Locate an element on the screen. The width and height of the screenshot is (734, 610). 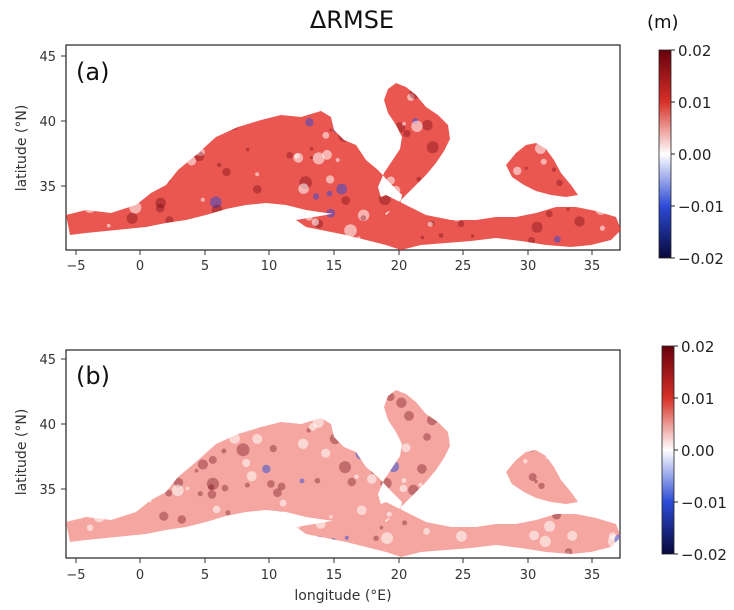
colorbar-a-tick: −0.02 is located at coordinates (701, 259).